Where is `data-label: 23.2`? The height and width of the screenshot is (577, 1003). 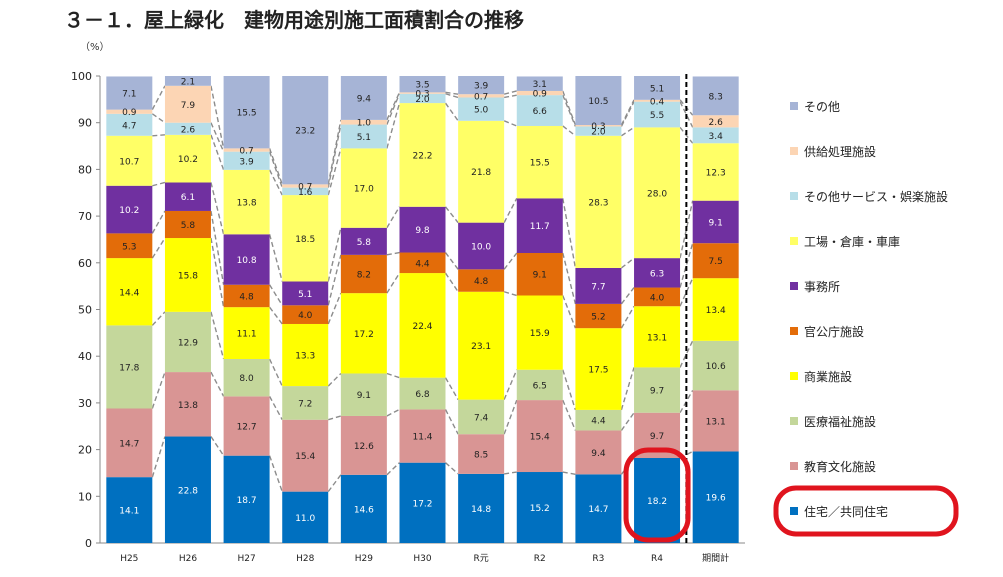 data-label: 23.2 is located at coordinates (305, 132).